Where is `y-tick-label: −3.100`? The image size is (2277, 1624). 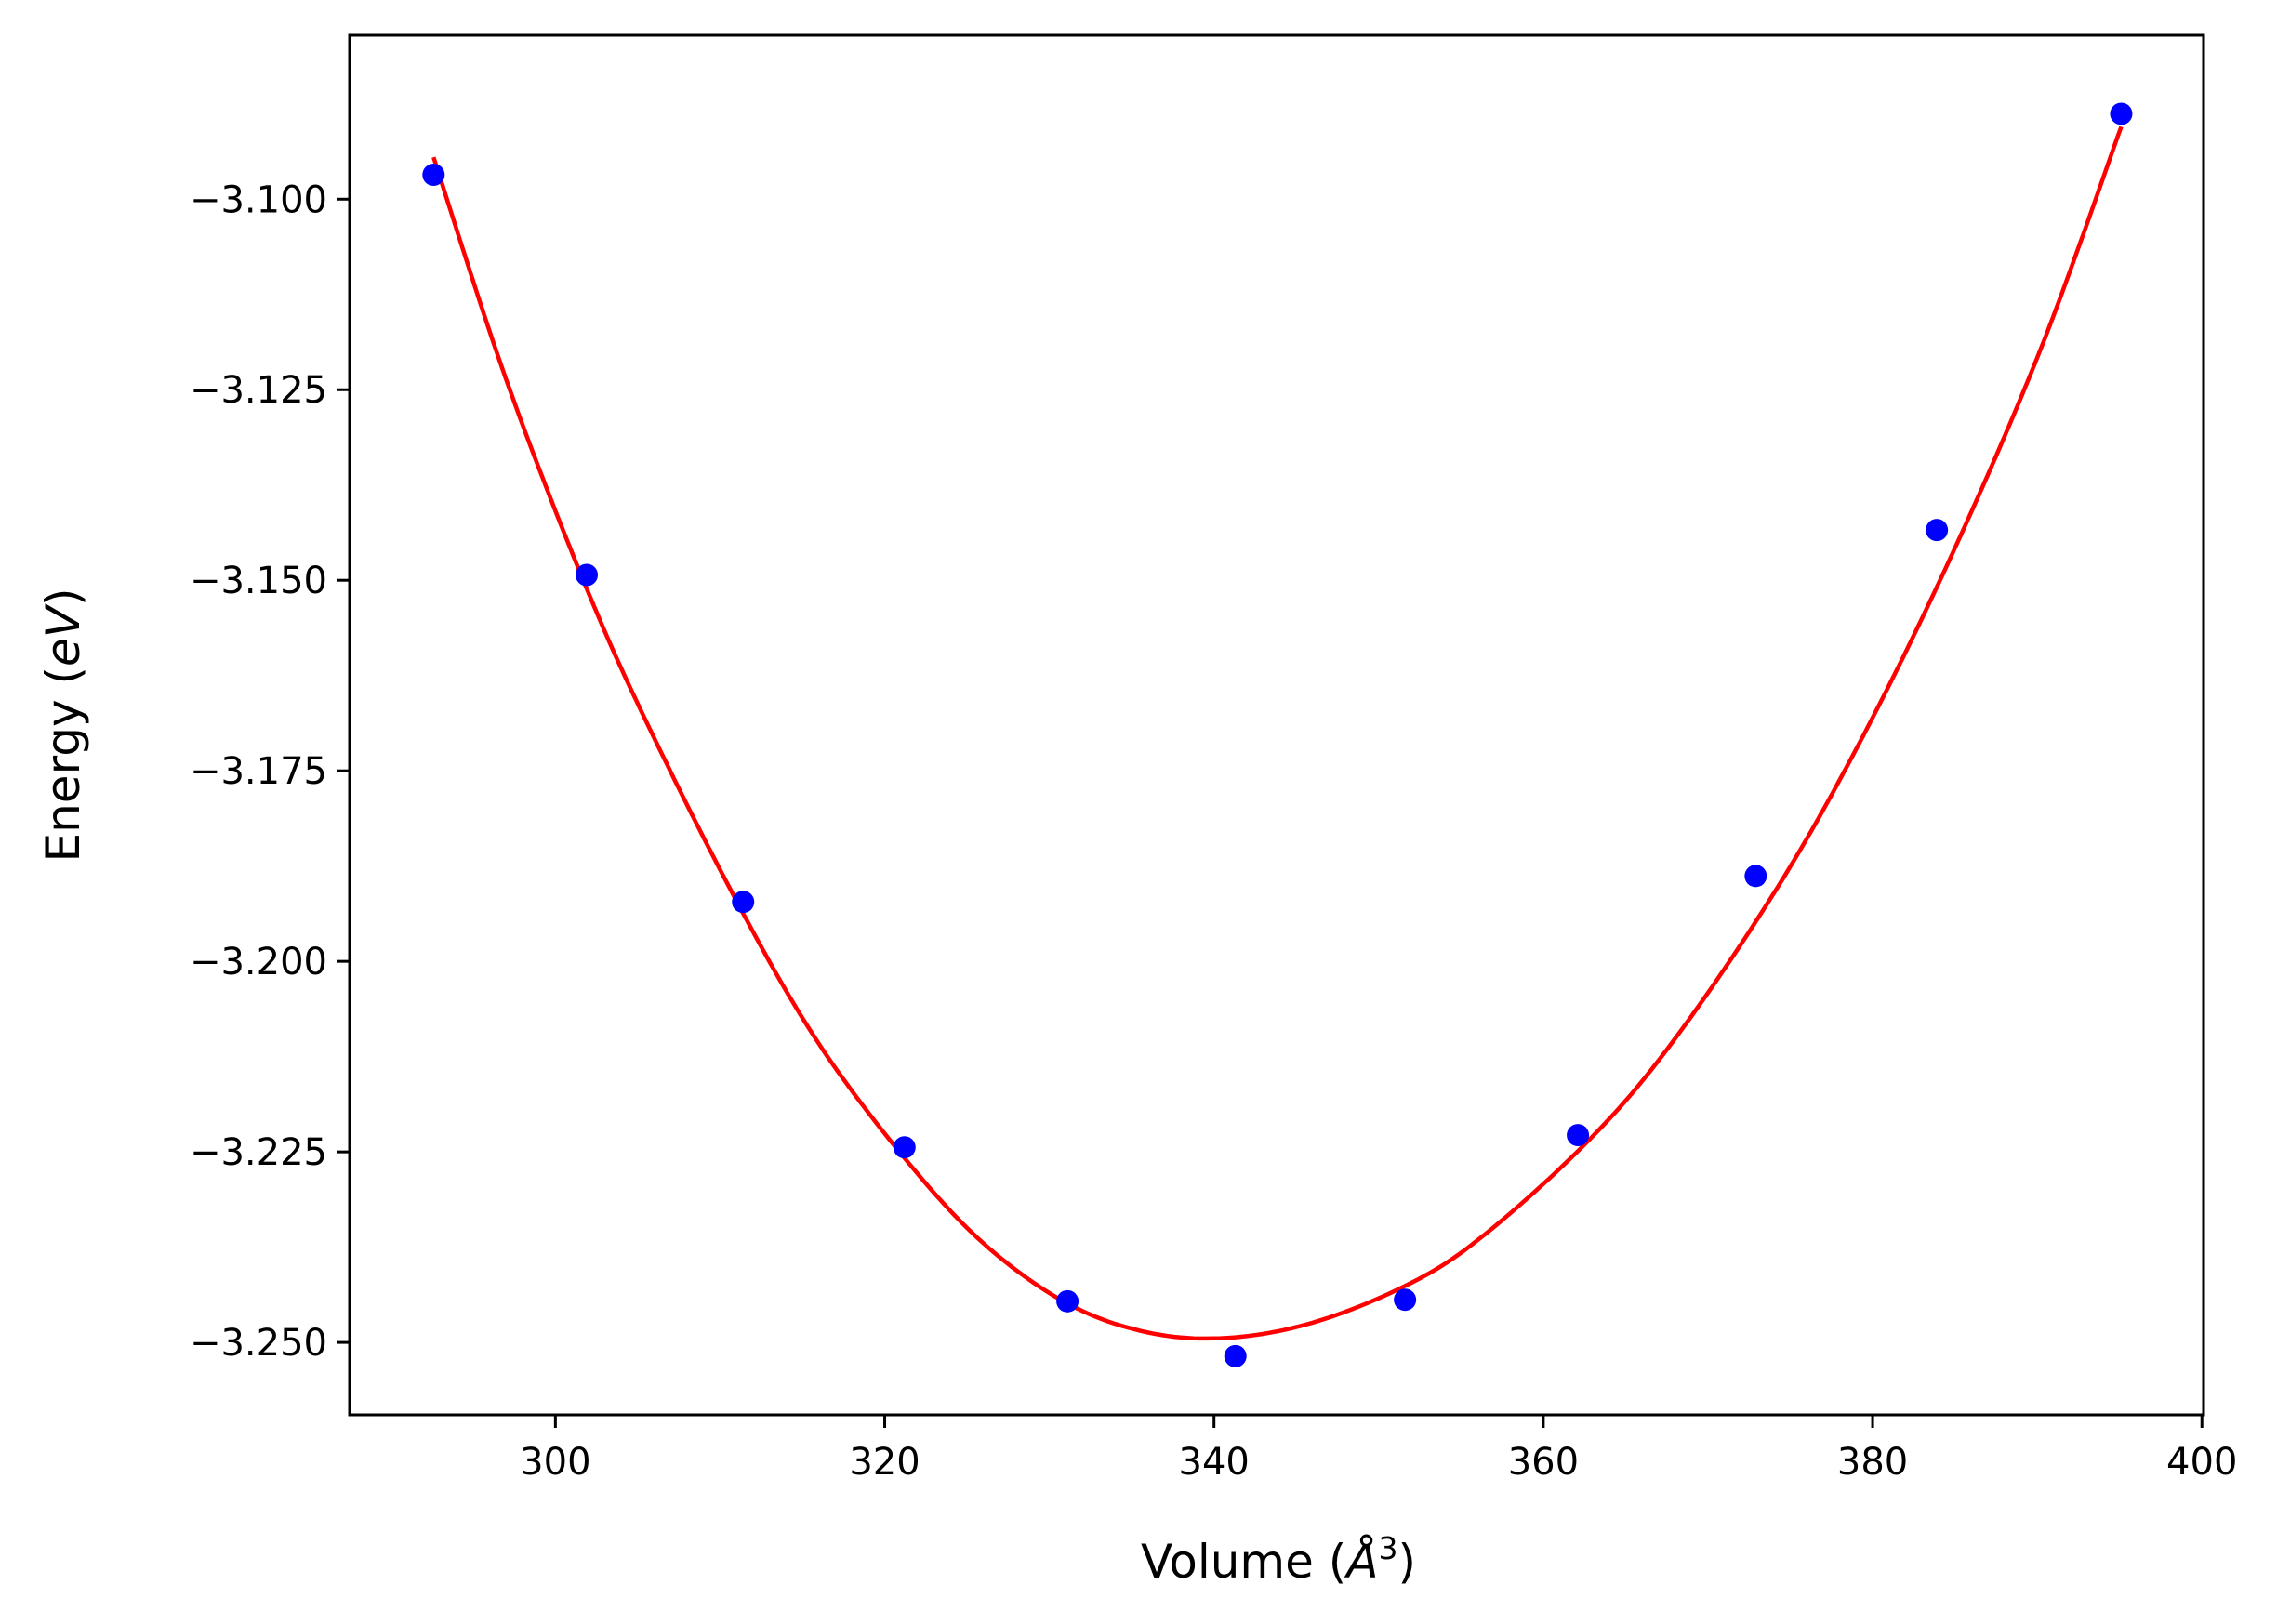 y-tick-label: −3.100 is located at coordinates (258, 200).